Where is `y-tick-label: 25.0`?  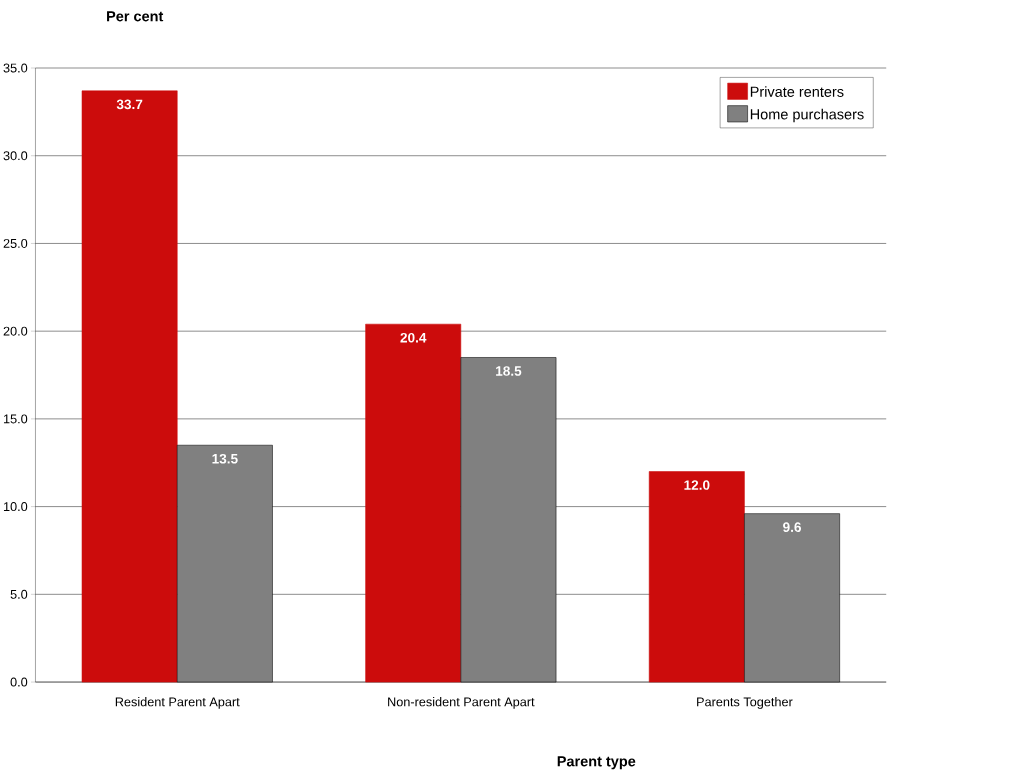 y-tick-label: 25.0 is located at coordinates (15, 243).